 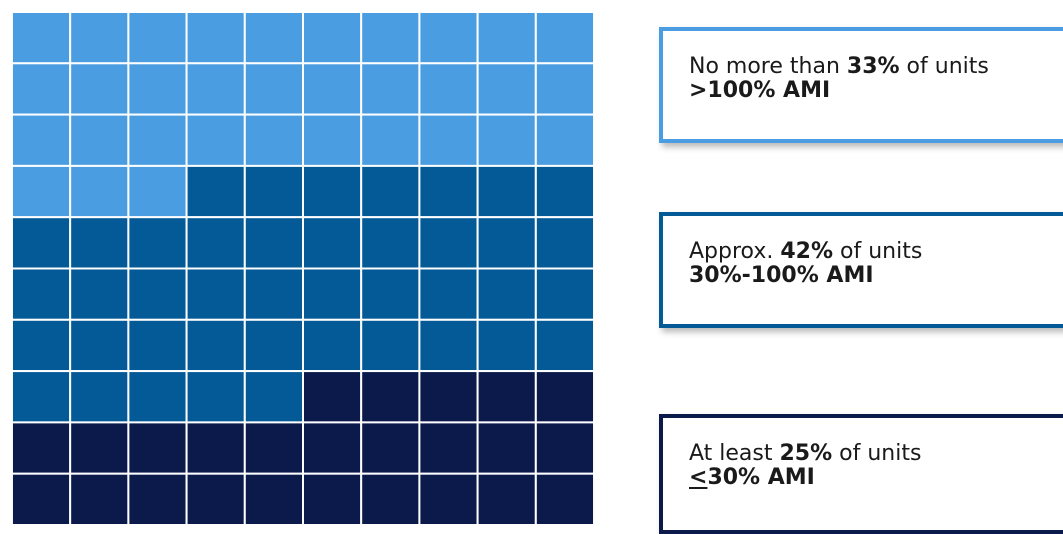 I want to click on legend-card-low-suffix: of units, so click(x=877, y=453).